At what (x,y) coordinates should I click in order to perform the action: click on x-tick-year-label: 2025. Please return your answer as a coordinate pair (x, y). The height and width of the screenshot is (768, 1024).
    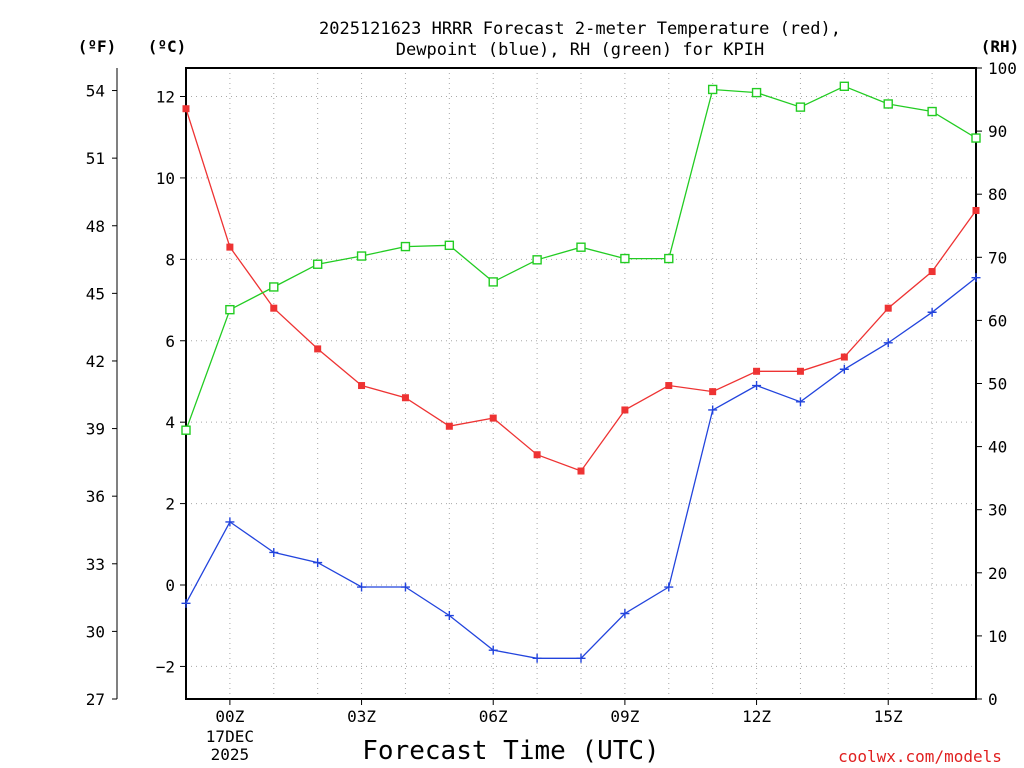
    Looking at the image, I should click on (230, 754).